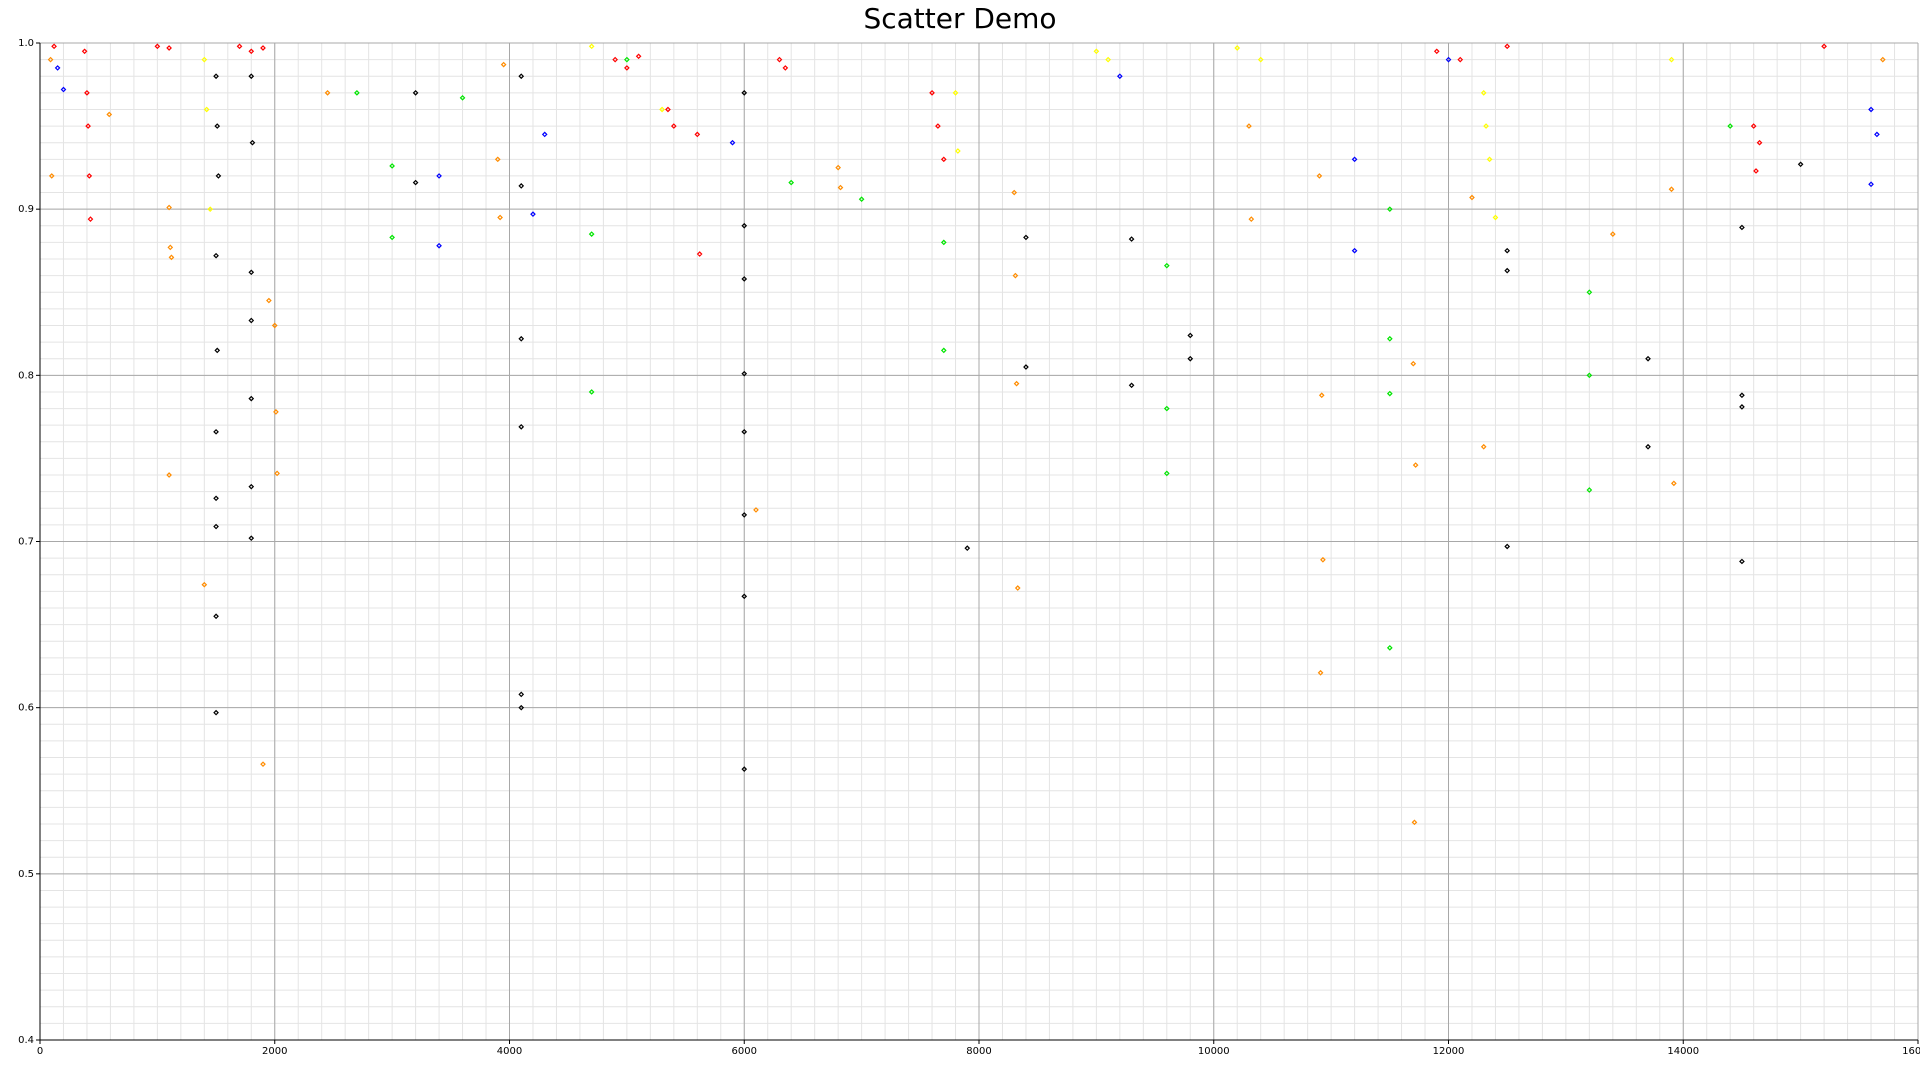  Describe the element at coordinates (26, 542) in the screenshot. I see `y-tick-label: 0.7` at that location.